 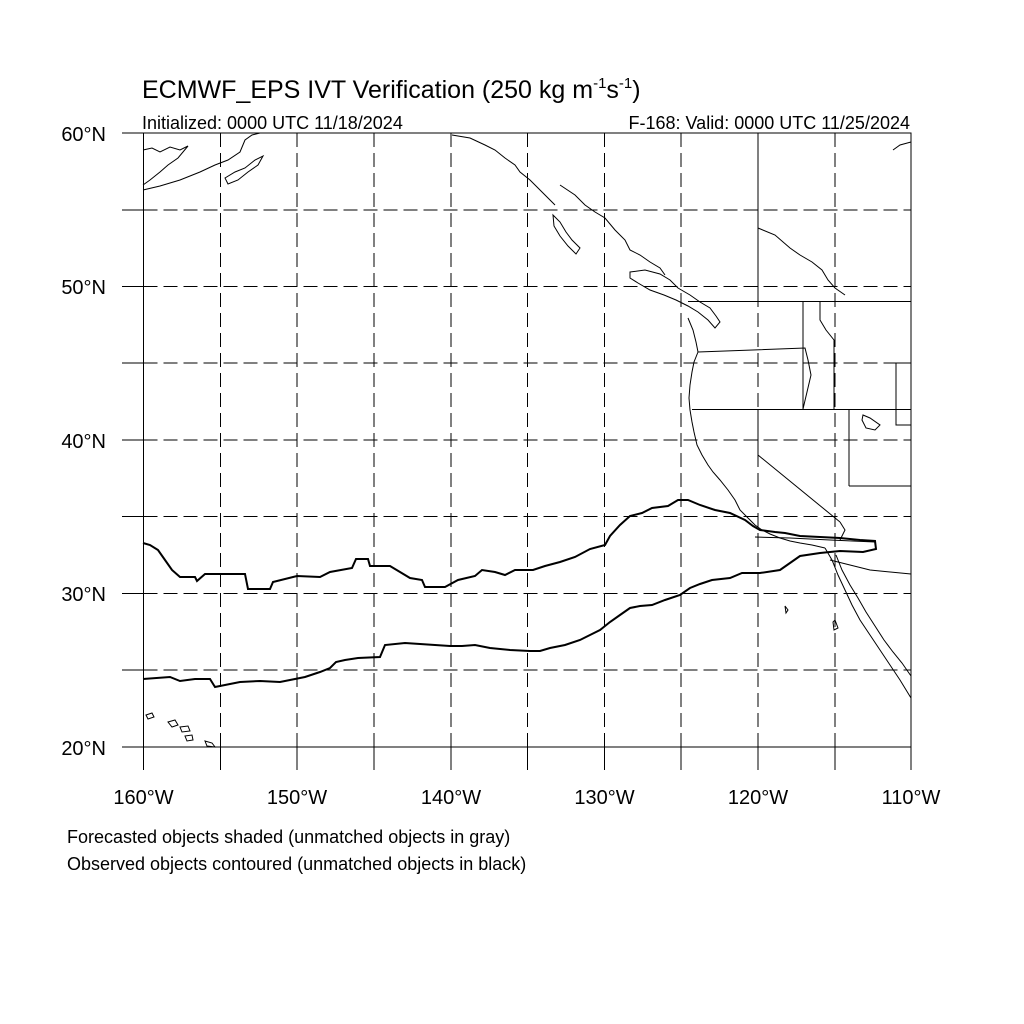 What do you see at coordinates (769, 123) in the screenshot?
I see `valid-time-label: F-168: Valid: 0000 UTC 11/25/2024` at bounding box center [769, 123].